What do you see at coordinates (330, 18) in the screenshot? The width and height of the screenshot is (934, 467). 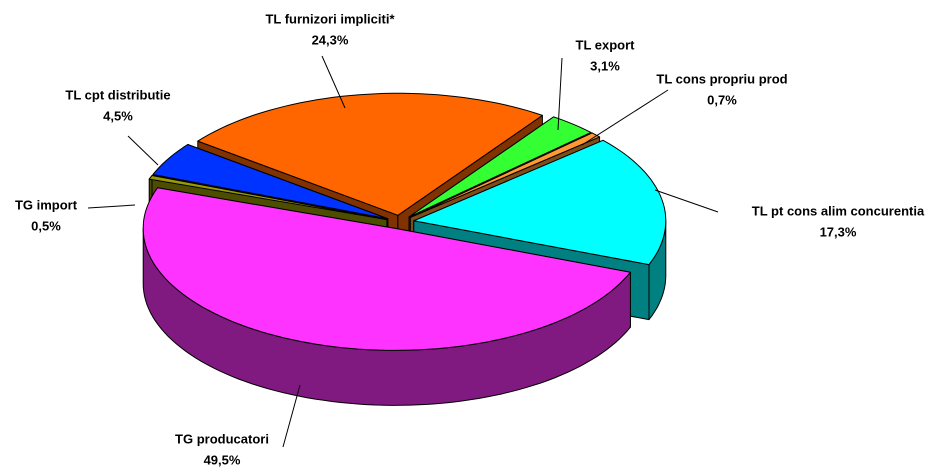 I see `slice-label: TL furnizori impliciti*` at bounding box center [330, 18].